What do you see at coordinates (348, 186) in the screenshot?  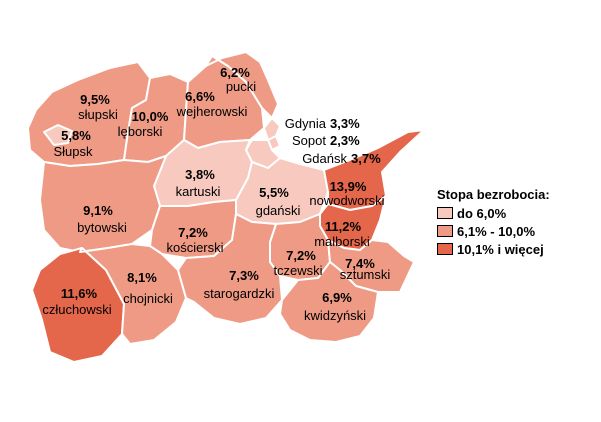 I see `value-nowodworski: 13,9%` at bounding box center [348, 186].